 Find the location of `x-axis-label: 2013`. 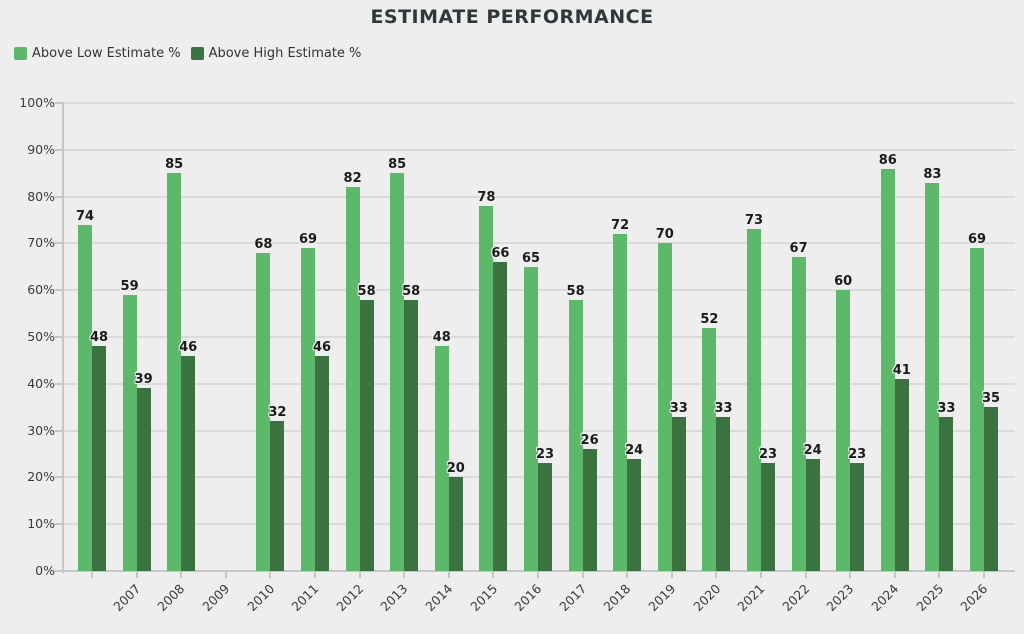

x-axis-label: 2013 is located at coordinates (394, 598).